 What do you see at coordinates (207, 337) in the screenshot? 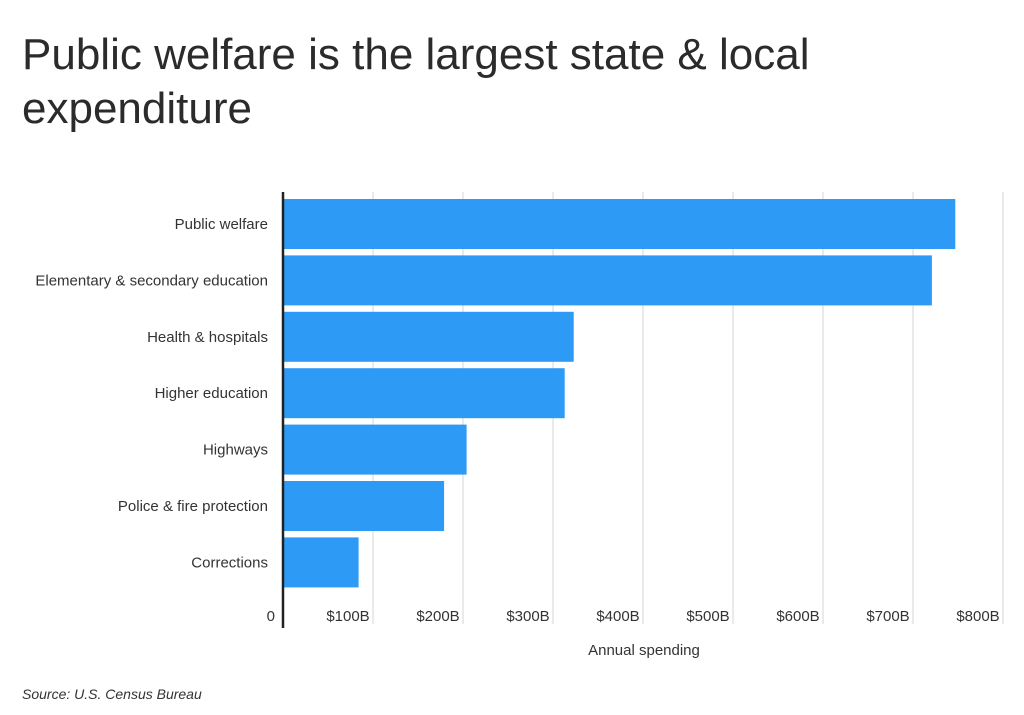
I see `category-label: Health & hospitals` at bounding box center [207, 337].